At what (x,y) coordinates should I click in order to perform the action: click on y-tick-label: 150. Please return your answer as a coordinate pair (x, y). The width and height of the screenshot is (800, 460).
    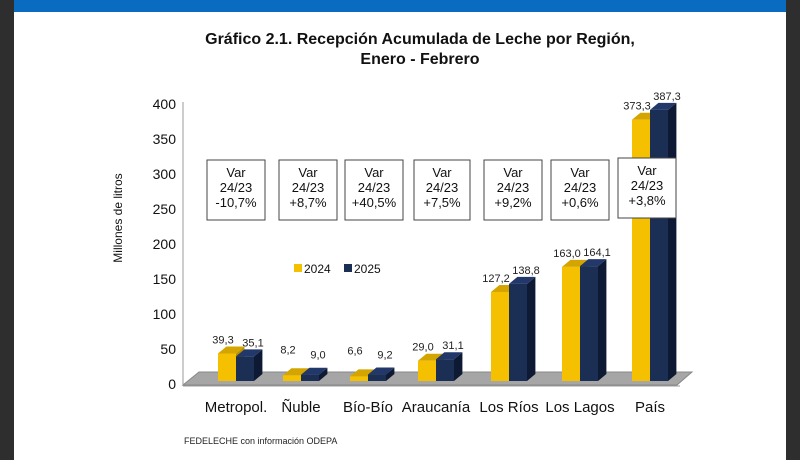
    Looking at the image, I should click on (165, 279).